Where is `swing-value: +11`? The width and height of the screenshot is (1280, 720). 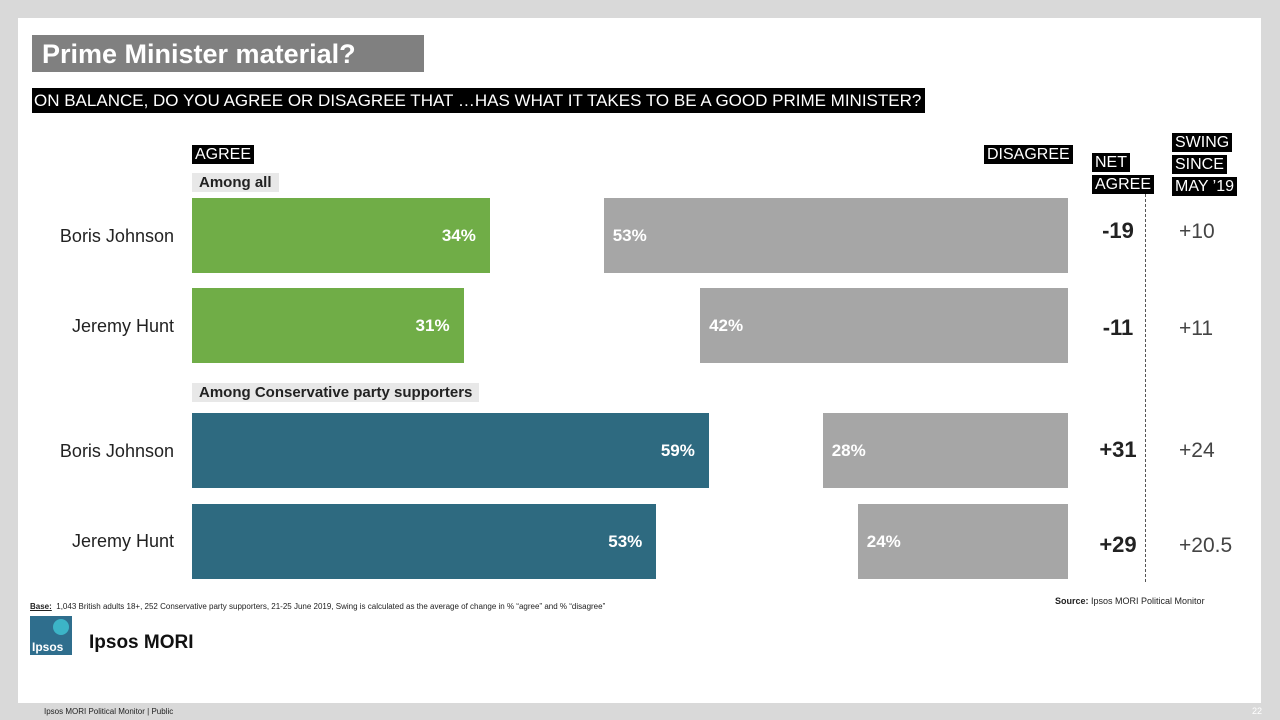 swing-value: +11 is located at coordinates (1196, 328).